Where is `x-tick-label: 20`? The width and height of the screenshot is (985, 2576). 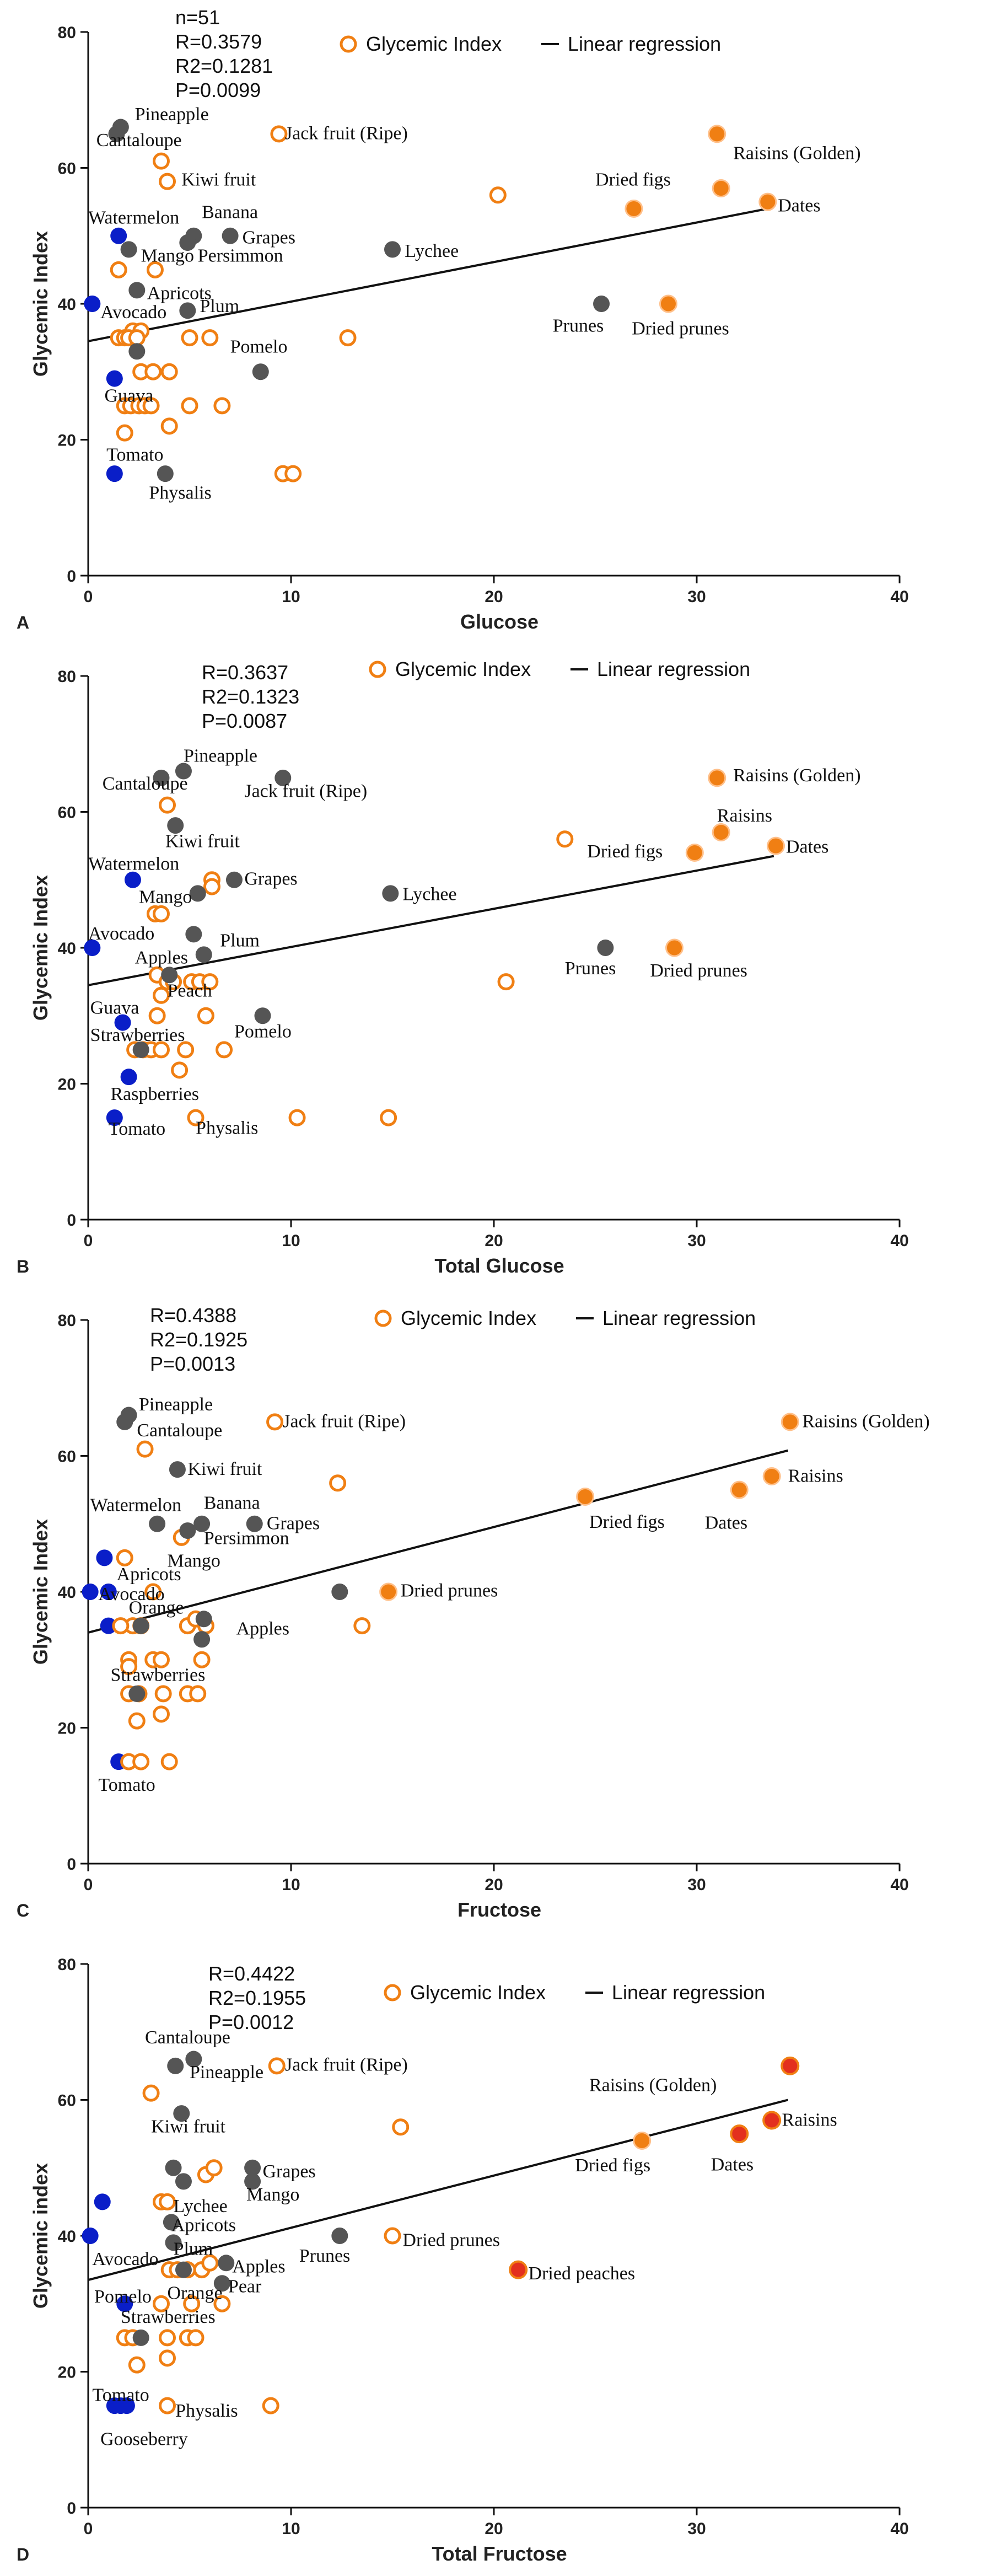
x-tick-label: 20 is located at coordinates (494, 2529).